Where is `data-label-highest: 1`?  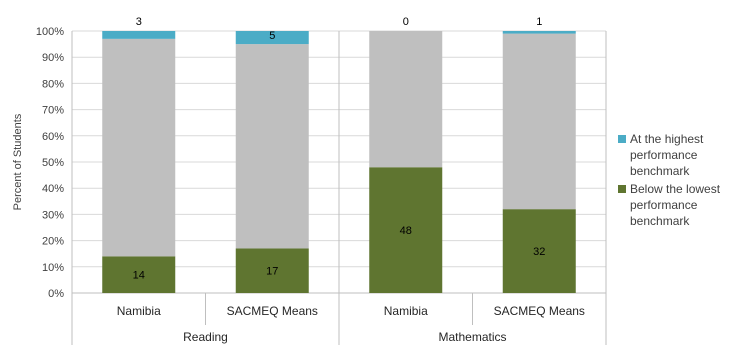 data-label-highest: 1 is located at coordinates (539, 22).